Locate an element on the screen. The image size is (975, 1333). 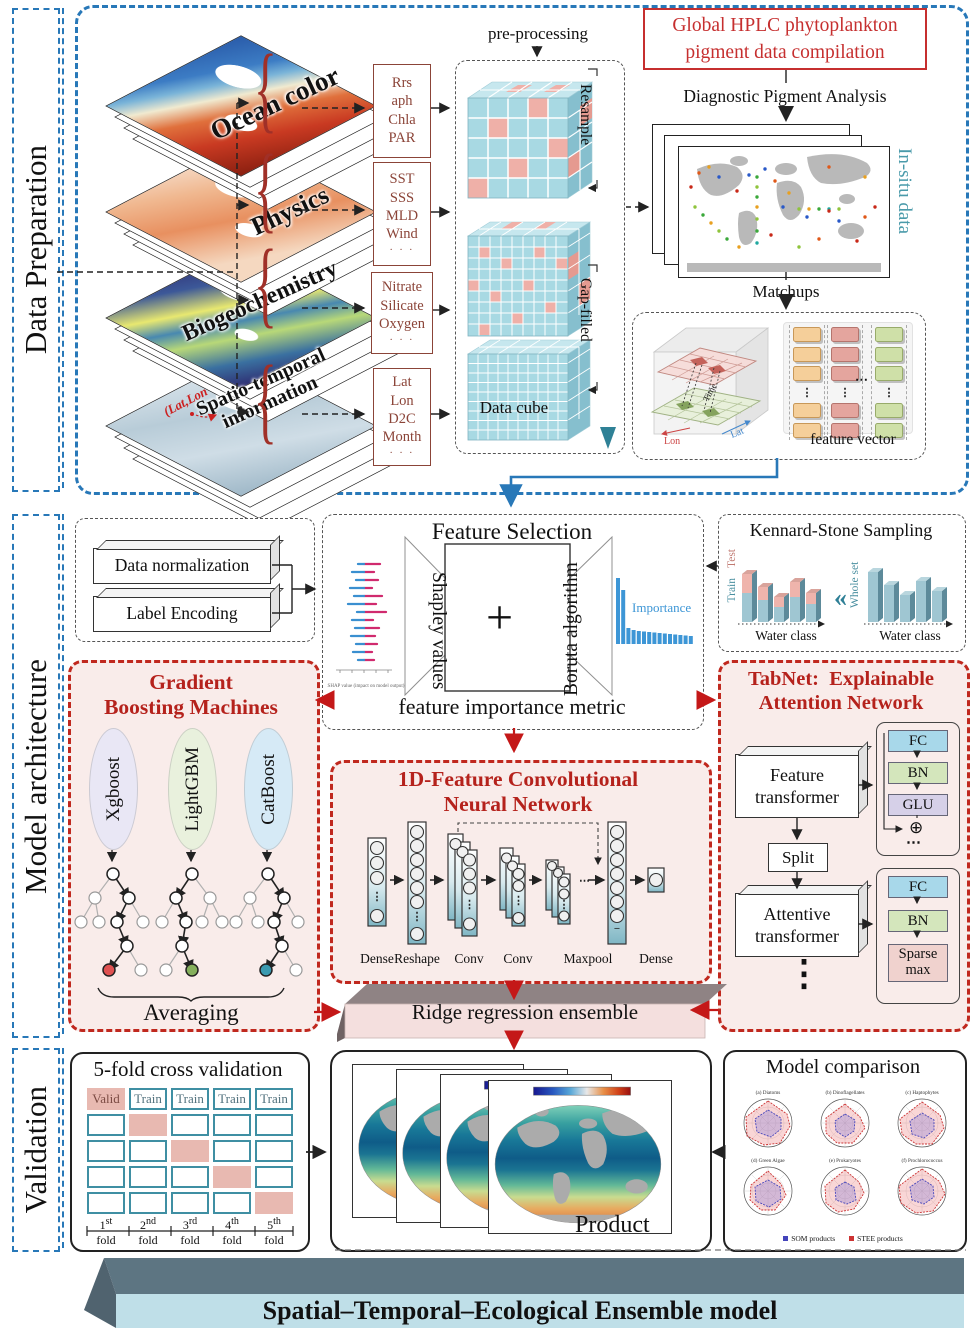
preprocessing-title: pre-processing is located at coordinates (538, 33).